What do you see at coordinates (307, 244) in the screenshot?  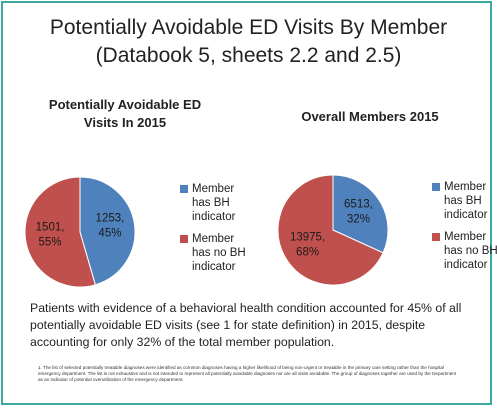 I see `data-label: 13975, 68%` at bounding box center [307, 244].